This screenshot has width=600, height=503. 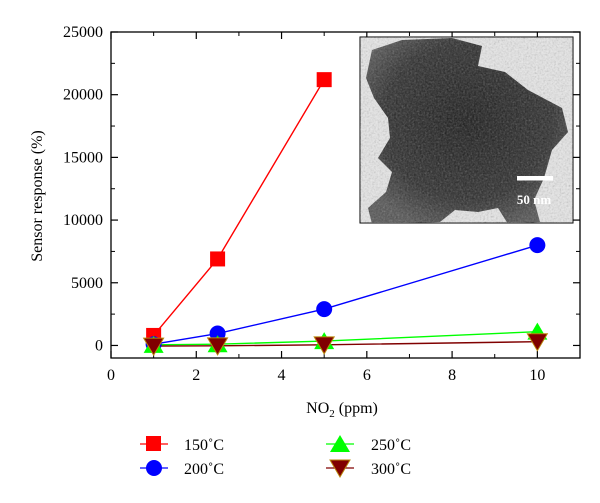 I want to click on x-axis-title: NO2 (ppm), so click(x=342, y=410).